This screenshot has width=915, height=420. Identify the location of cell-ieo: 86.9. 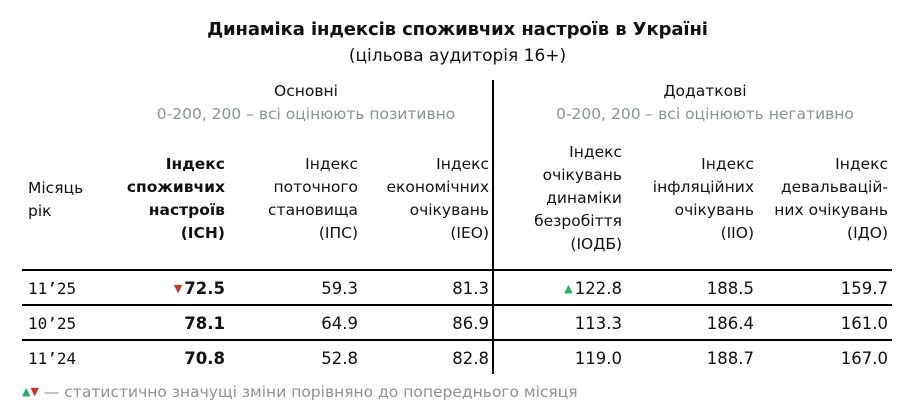
(470, 323).